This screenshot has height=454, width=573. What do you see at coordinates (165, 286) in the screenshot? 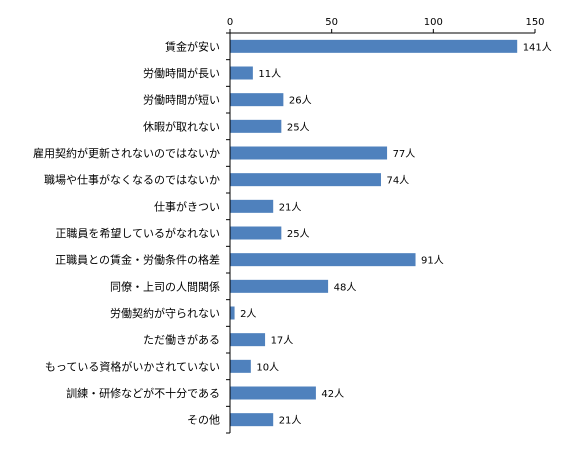
I see `category-label: 同僚・上司の人間関係` at bounding box center [165, 286].